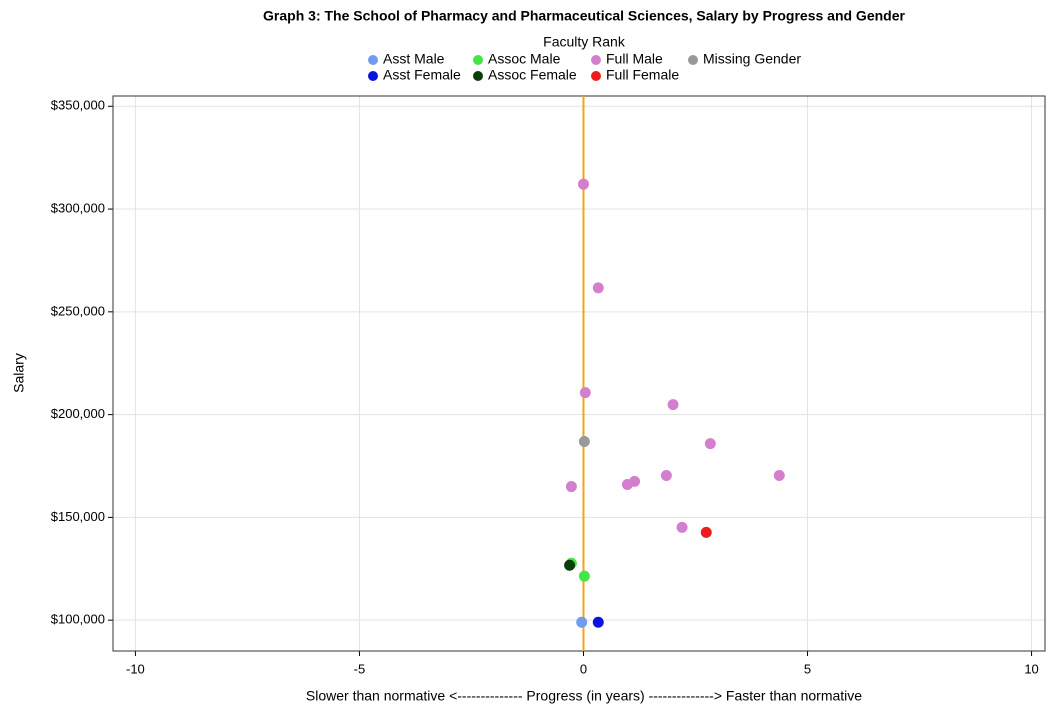  I want to click on legend-label: Asst Male, so click(414, 59).